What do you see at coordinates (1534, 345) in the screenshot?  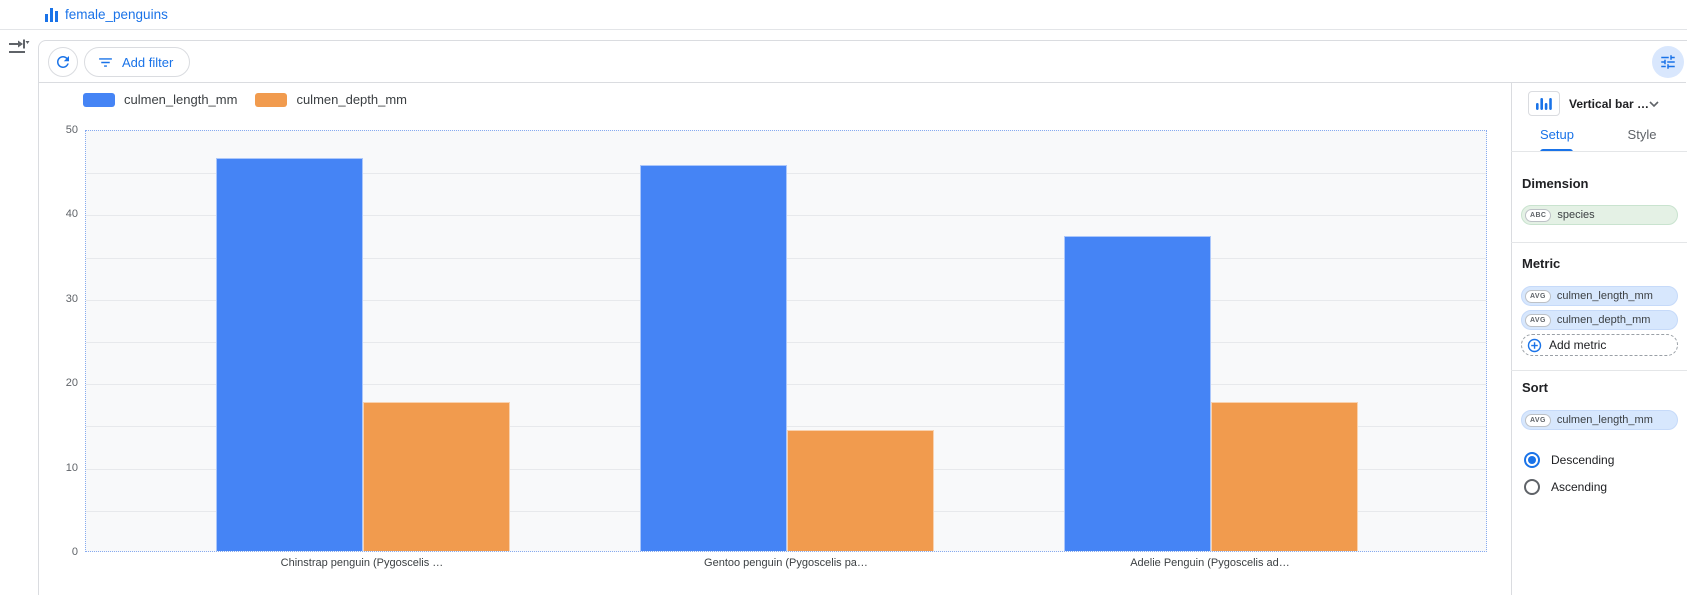 I see `plus-circle-icon` at bounding box center [1534, 345].